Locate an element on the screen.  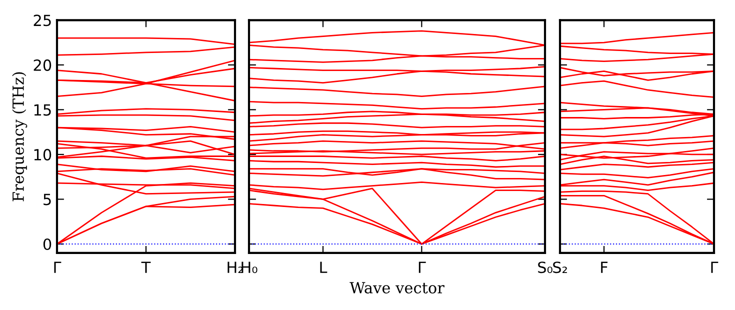
y-tick-label: 10 is located at coordinates (43, 154).